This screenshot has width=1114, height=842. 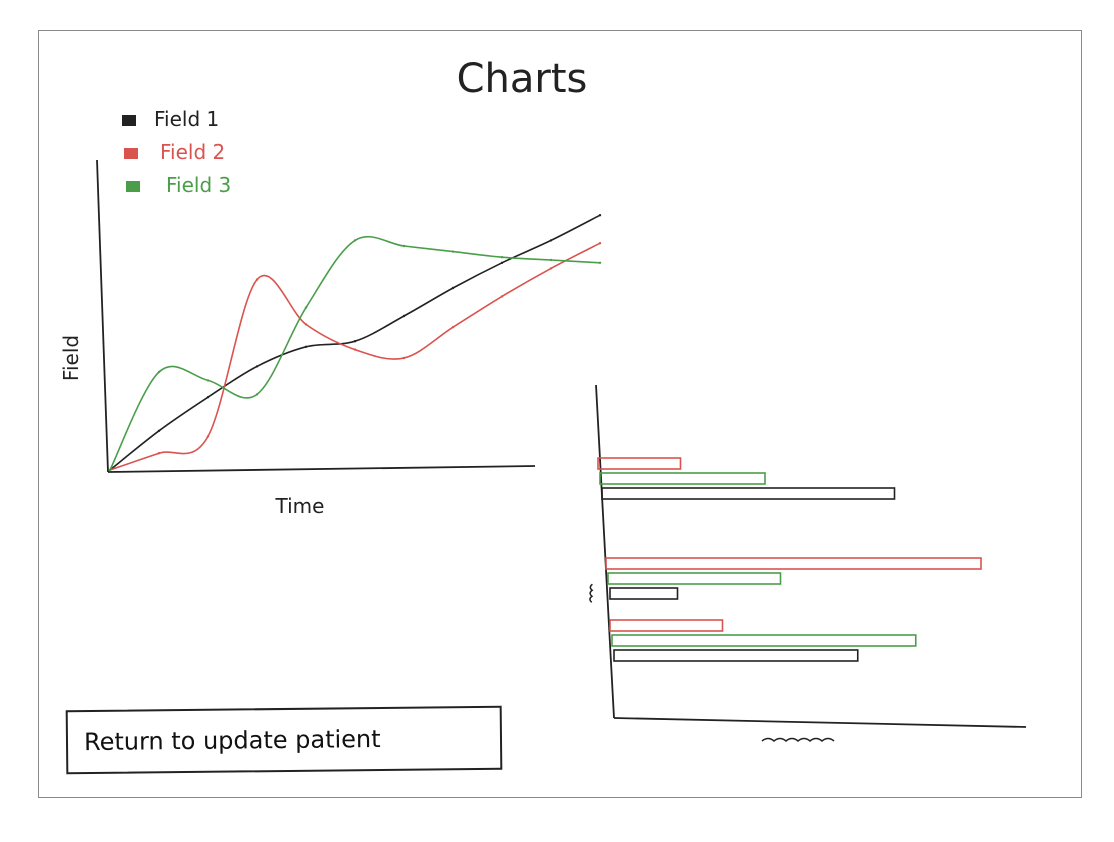 What do you see at coordinates (102, 316) in the screenshot?
I see `line-chart-y-axis` at bounding box center [102, 316].